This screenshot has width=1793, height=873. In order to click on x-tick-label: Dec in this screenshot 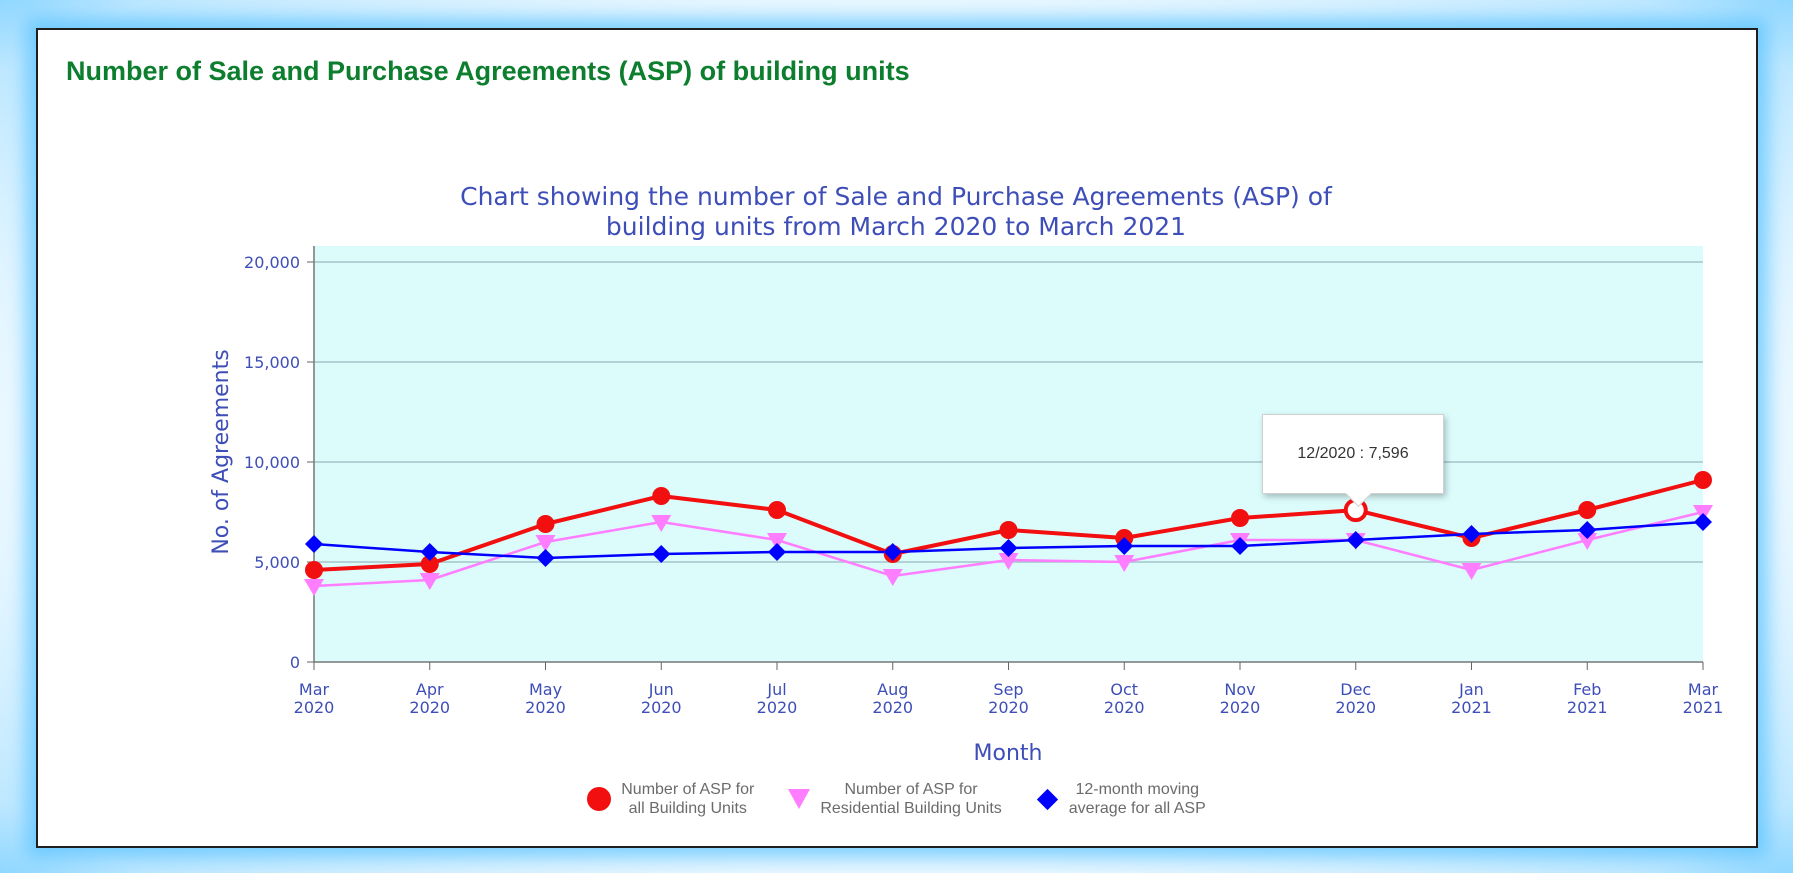, I will do `click(1355, 689)`.